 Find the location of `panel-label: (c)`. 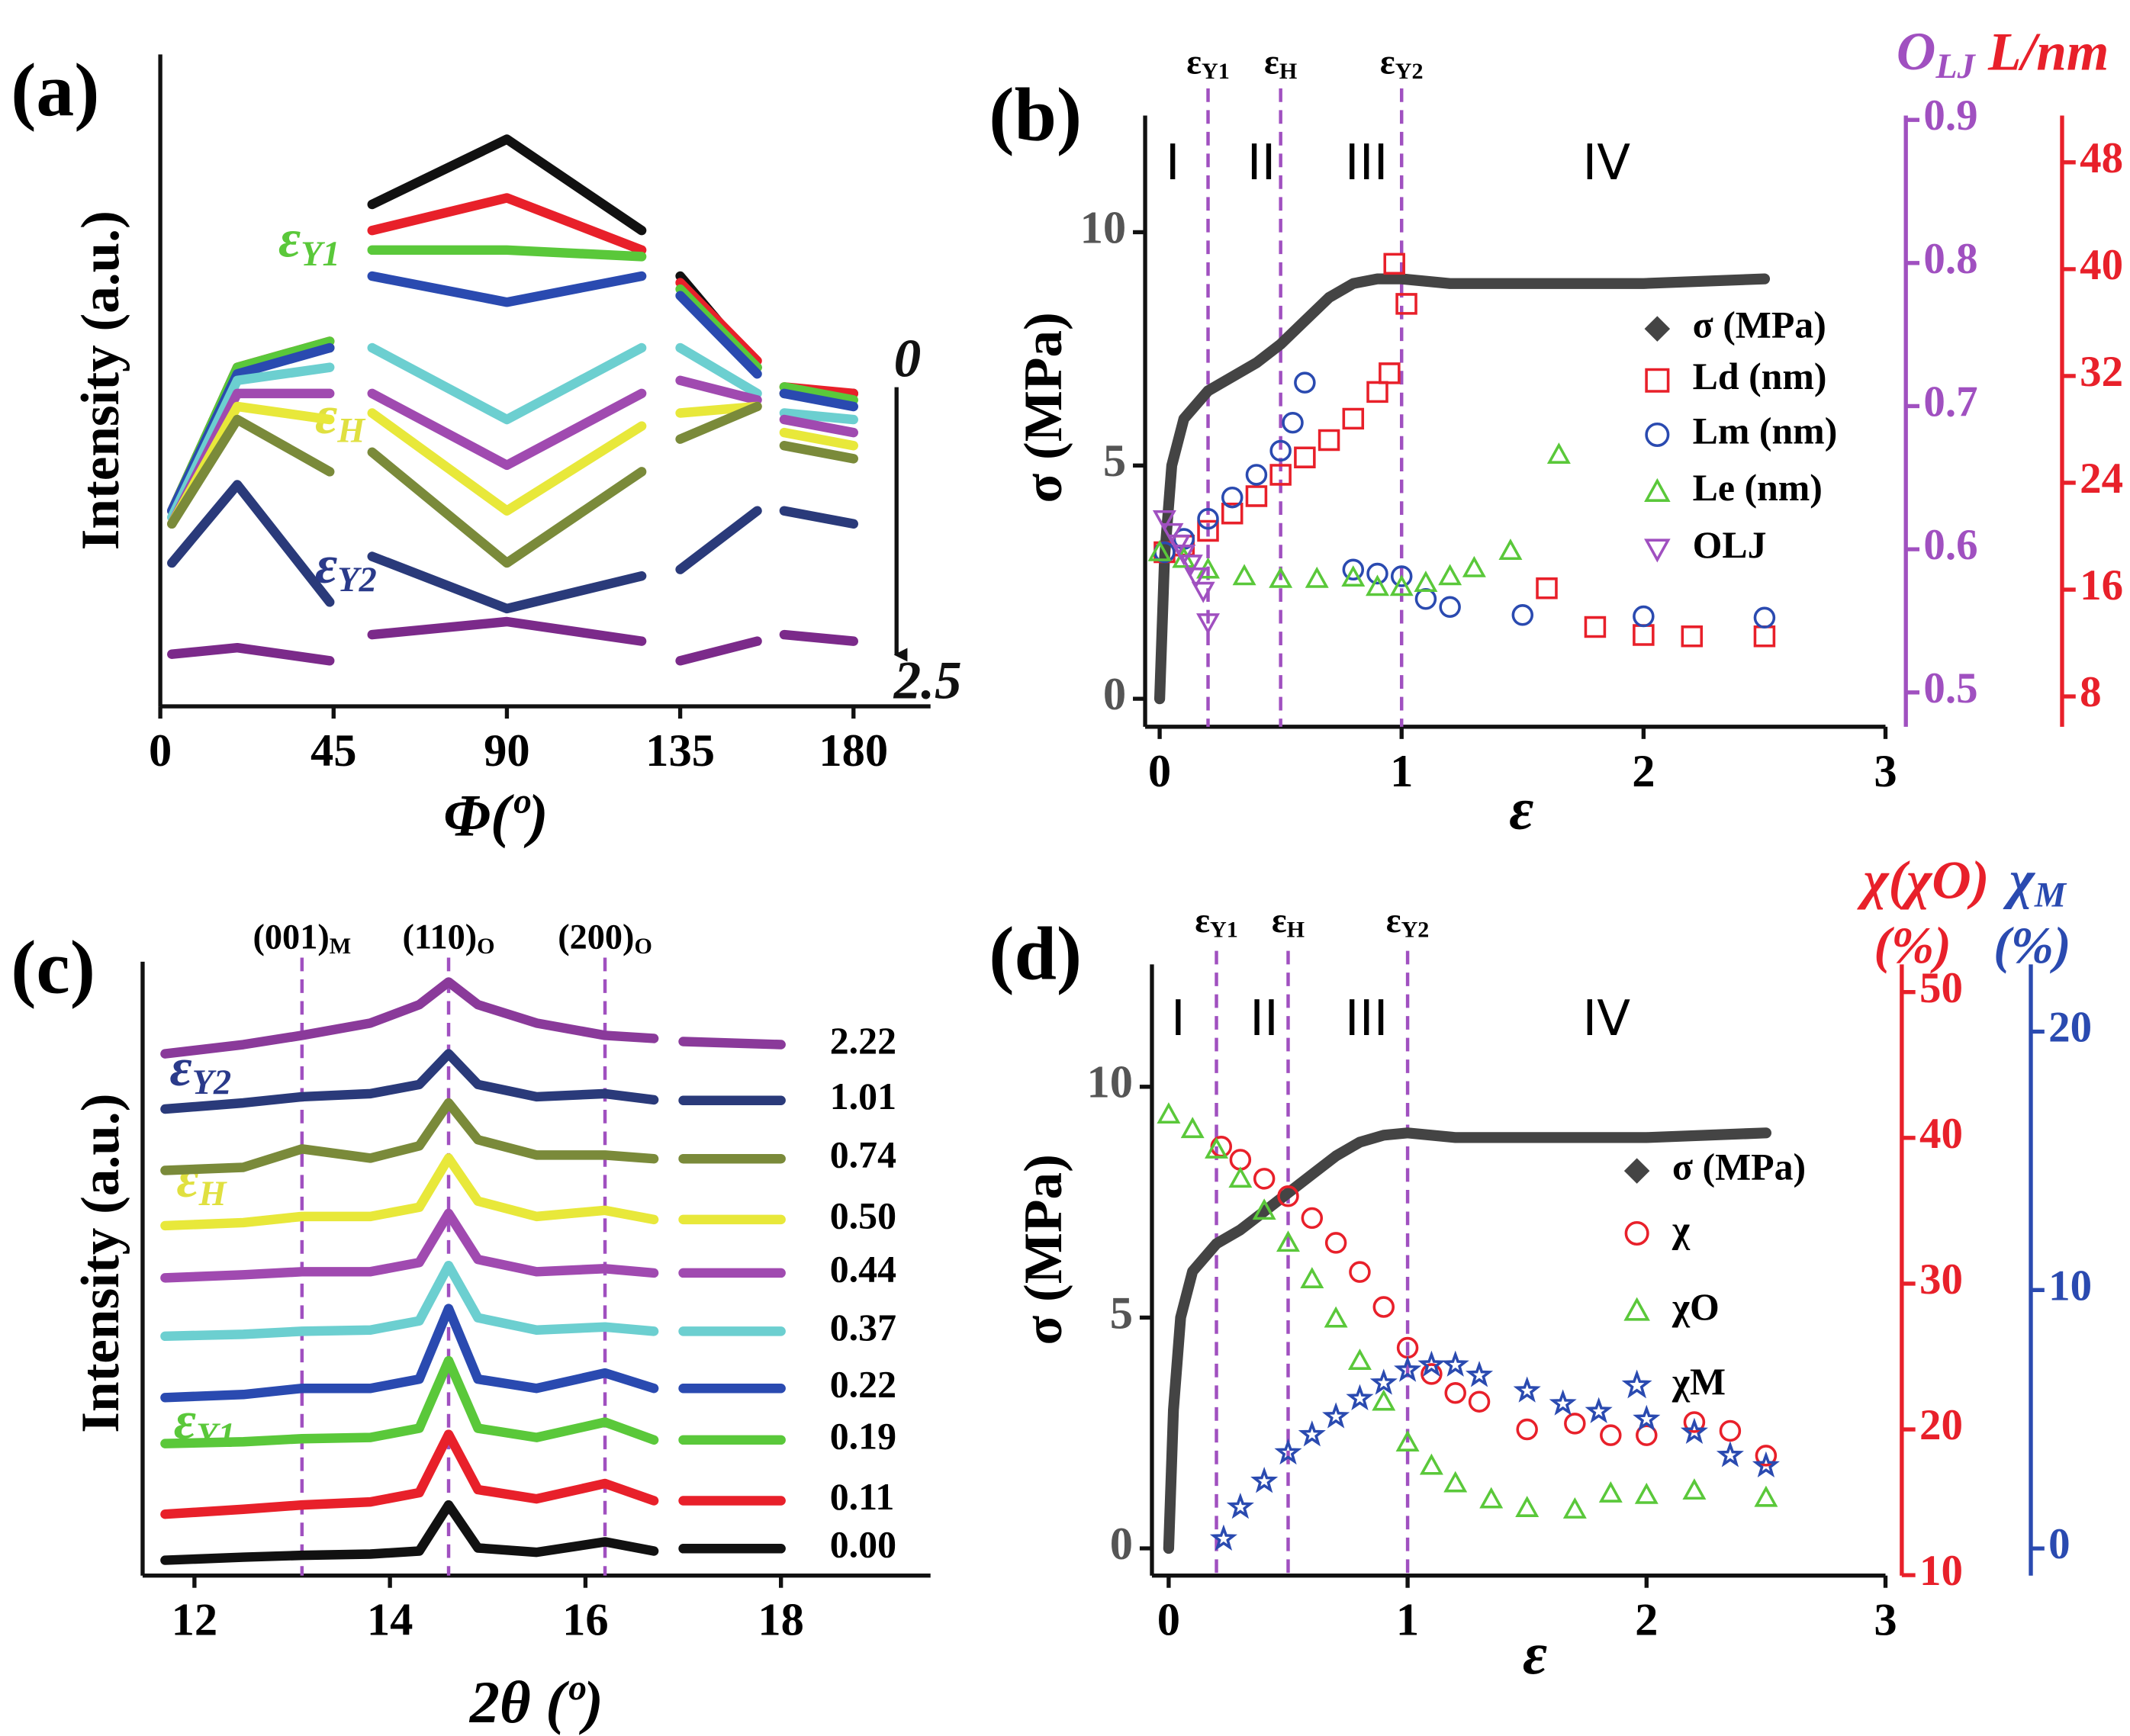

panel-label: (c) is located at coordinates (53, 967).